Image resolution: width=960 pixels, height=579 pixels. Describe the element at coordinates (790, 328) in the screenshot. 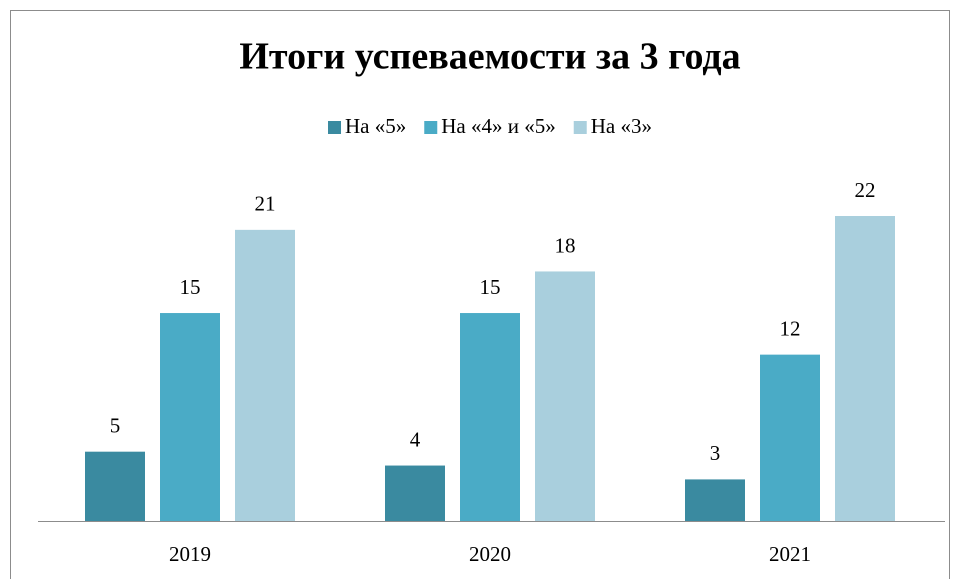

I see `data-label: 12` at that location.